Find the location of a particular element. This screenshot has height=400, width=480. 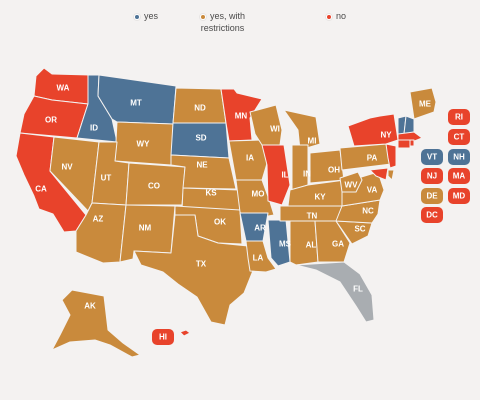

state-de is located at coordinates (391, 175).